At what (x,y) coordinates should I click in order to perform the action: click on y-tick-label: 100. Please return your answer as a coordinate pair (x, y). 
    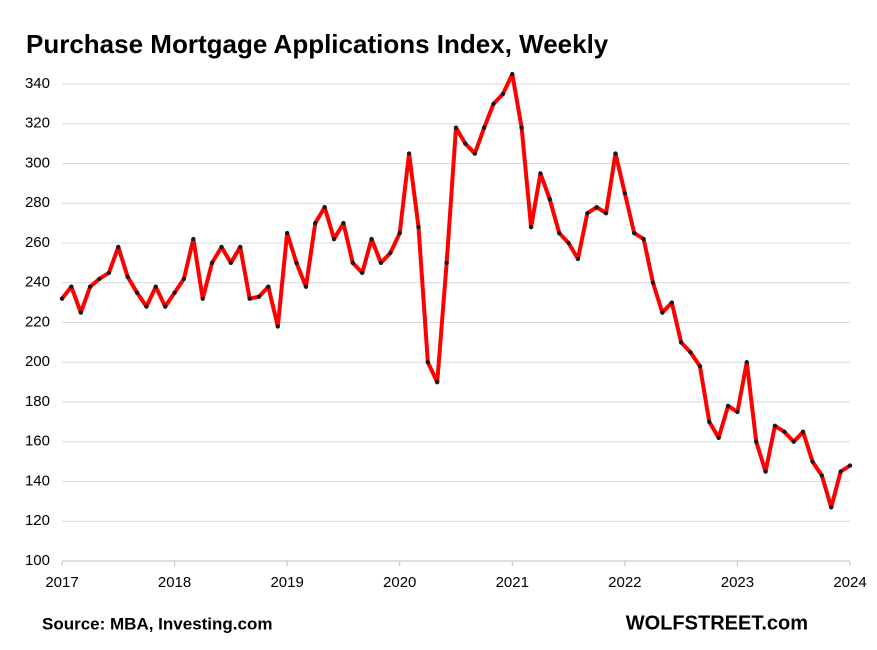
    Looking at the image, I should click on (37, 560).